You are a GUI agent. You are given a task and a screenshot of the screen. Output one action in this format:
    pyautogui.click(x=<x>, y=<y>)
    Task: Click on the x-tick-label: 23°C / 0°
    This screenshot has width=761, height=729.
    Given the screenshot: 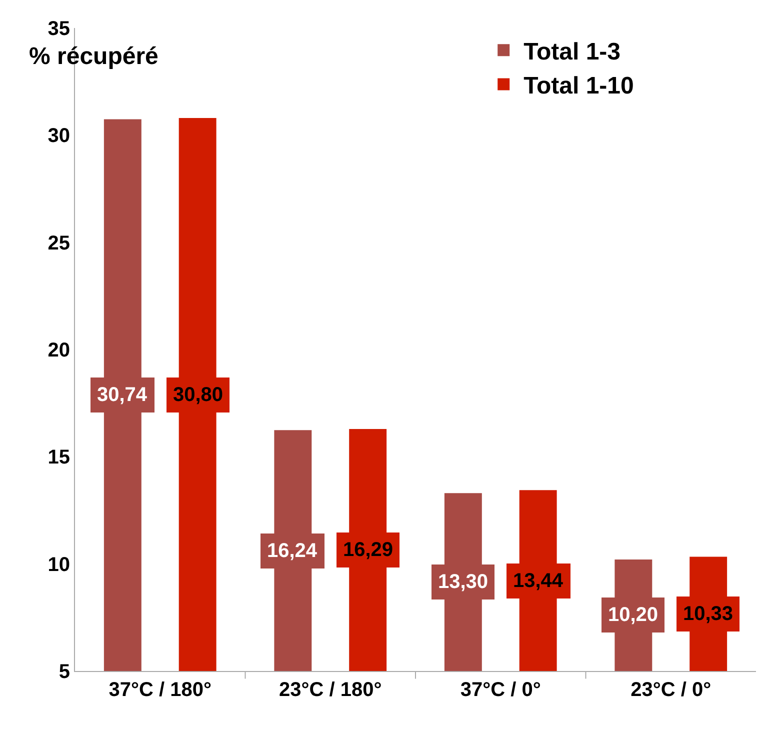 What is the action you would take?
    pyautogui.click(x=671, y=690)
    